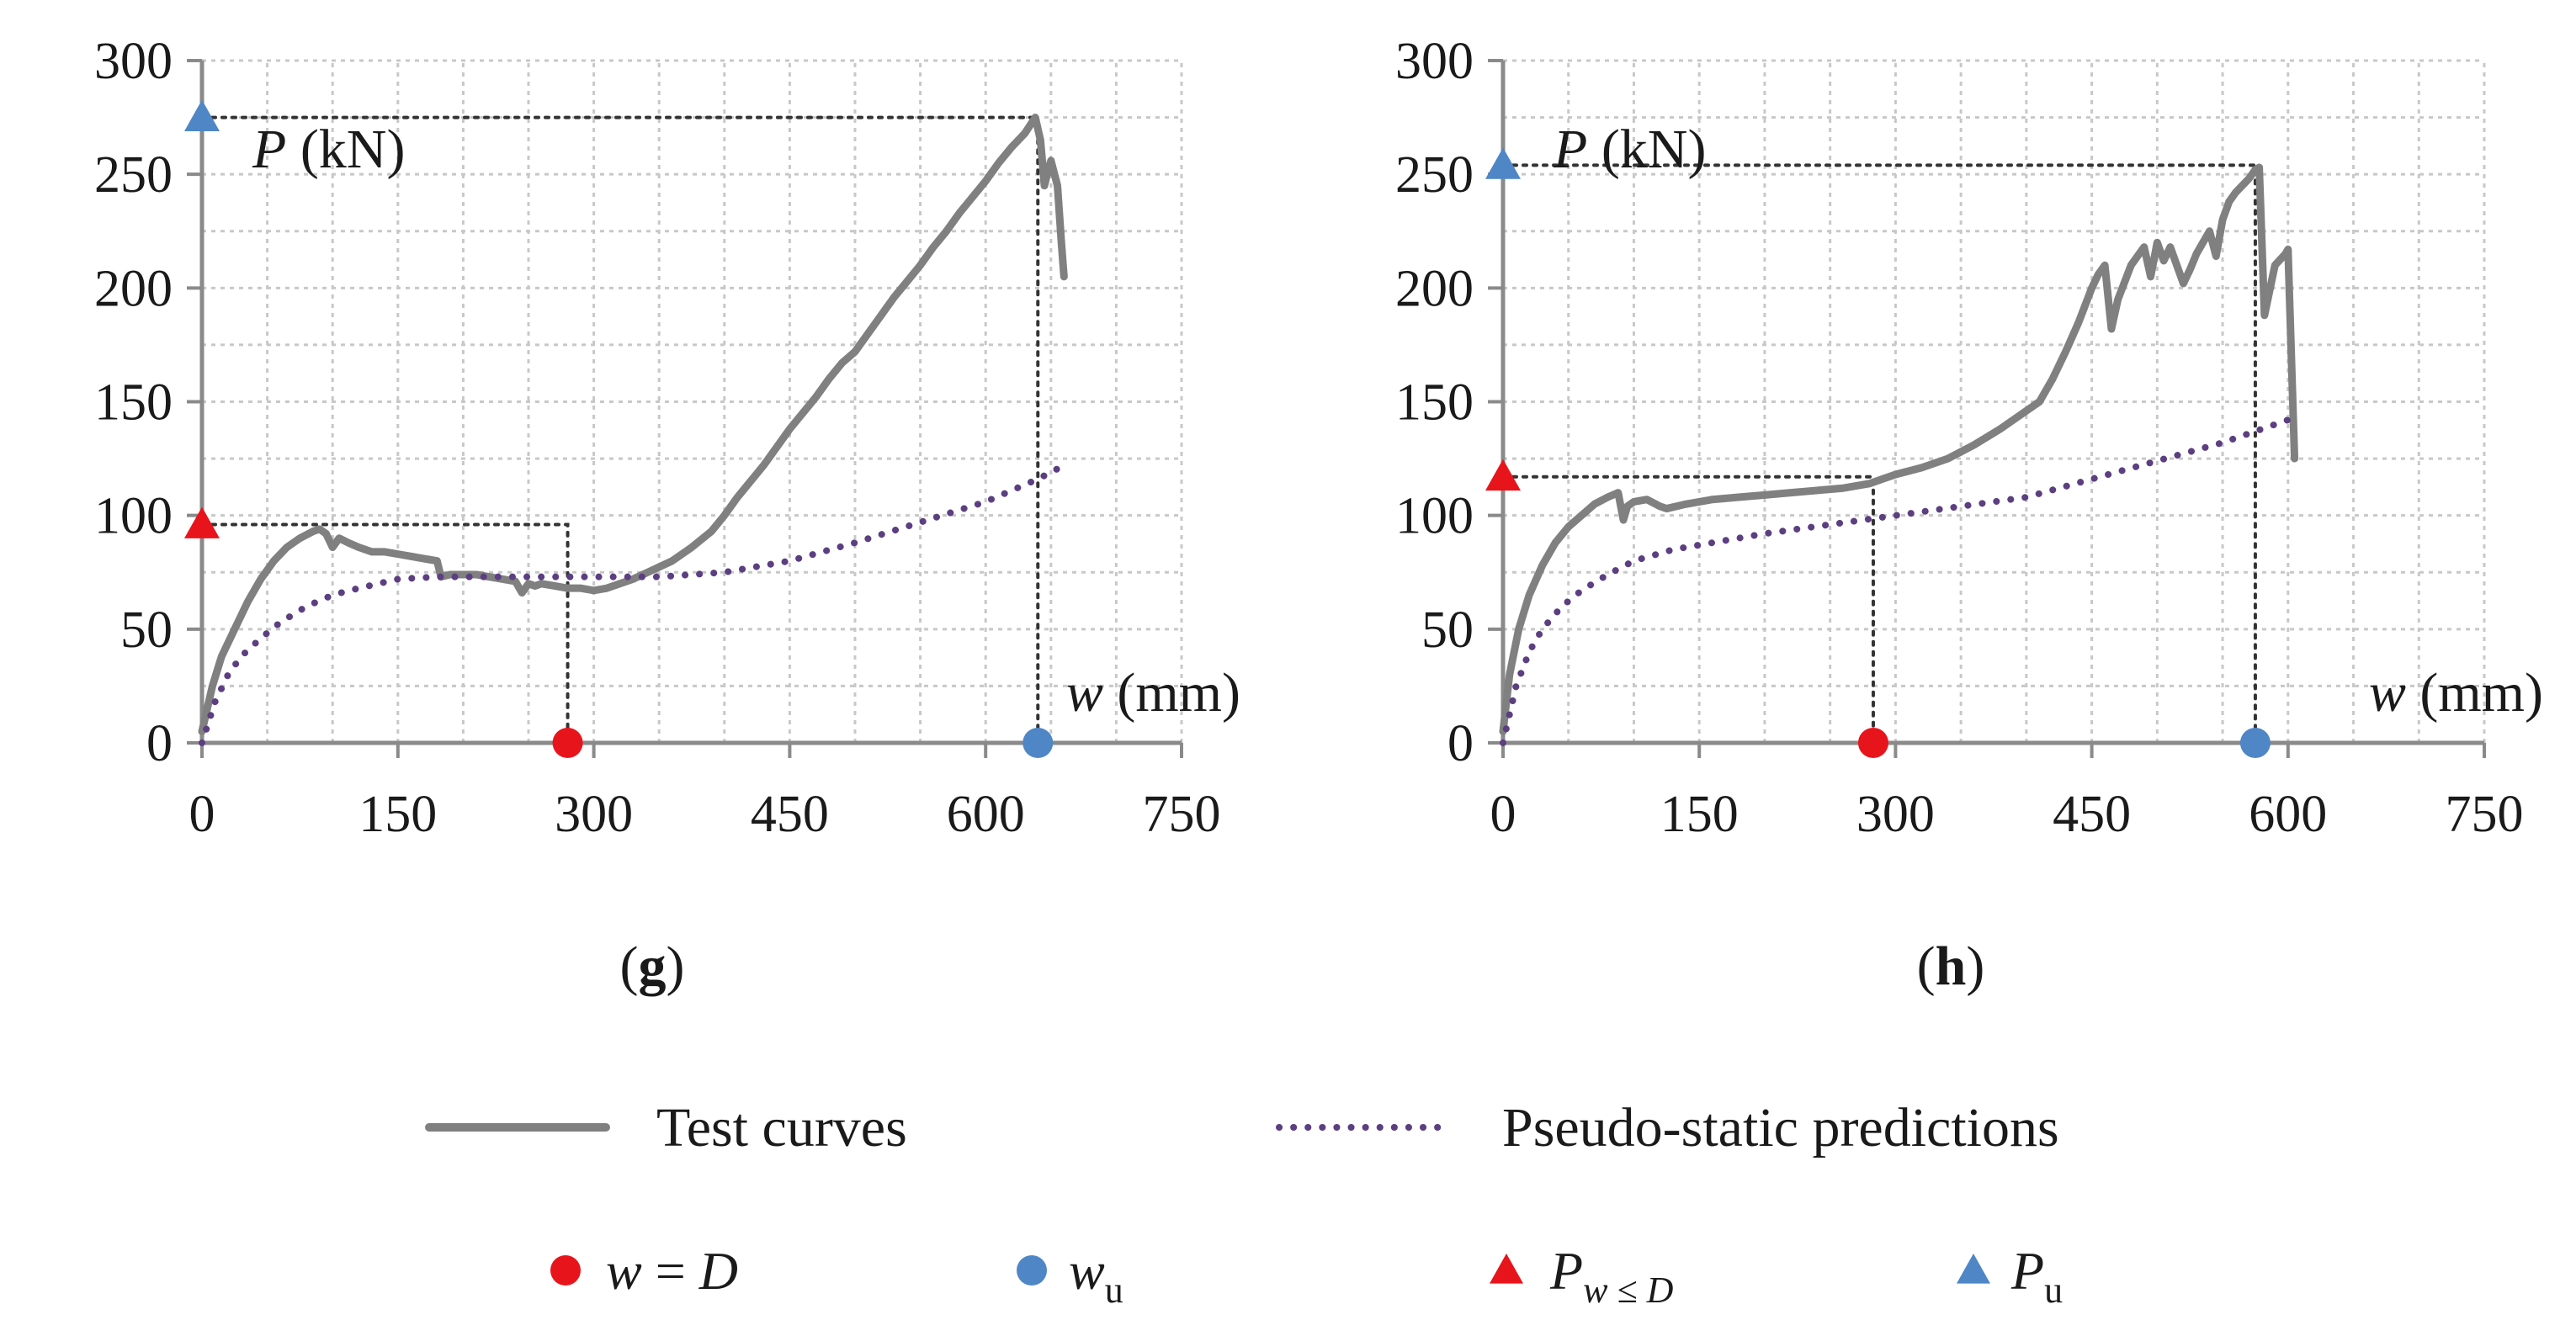 This screenshot has width=2576, height=1336. I want to click on legend-marker-label: w = D, so click(672, 1271).